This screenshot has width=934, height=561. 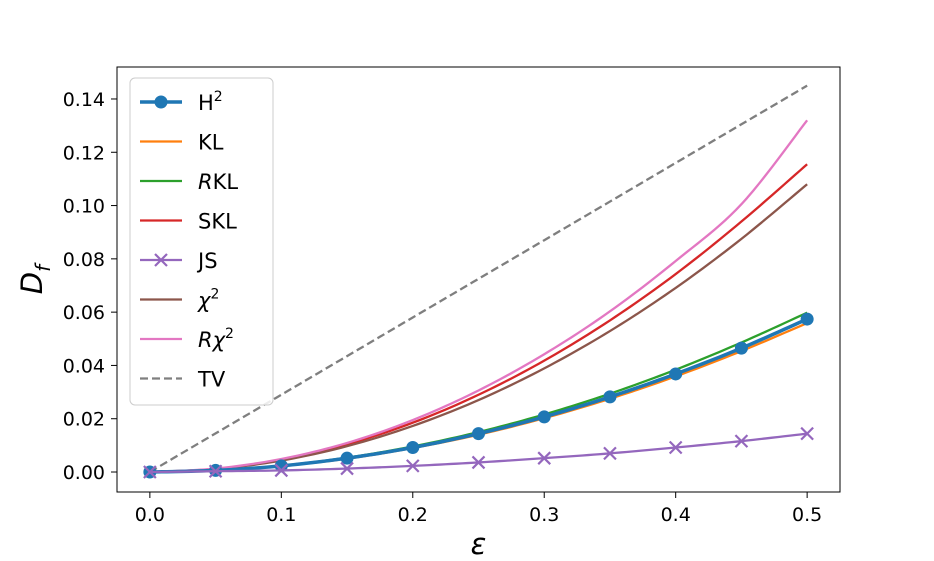 I want to click on legend-label-main: JS, so click(x=207, y=261).